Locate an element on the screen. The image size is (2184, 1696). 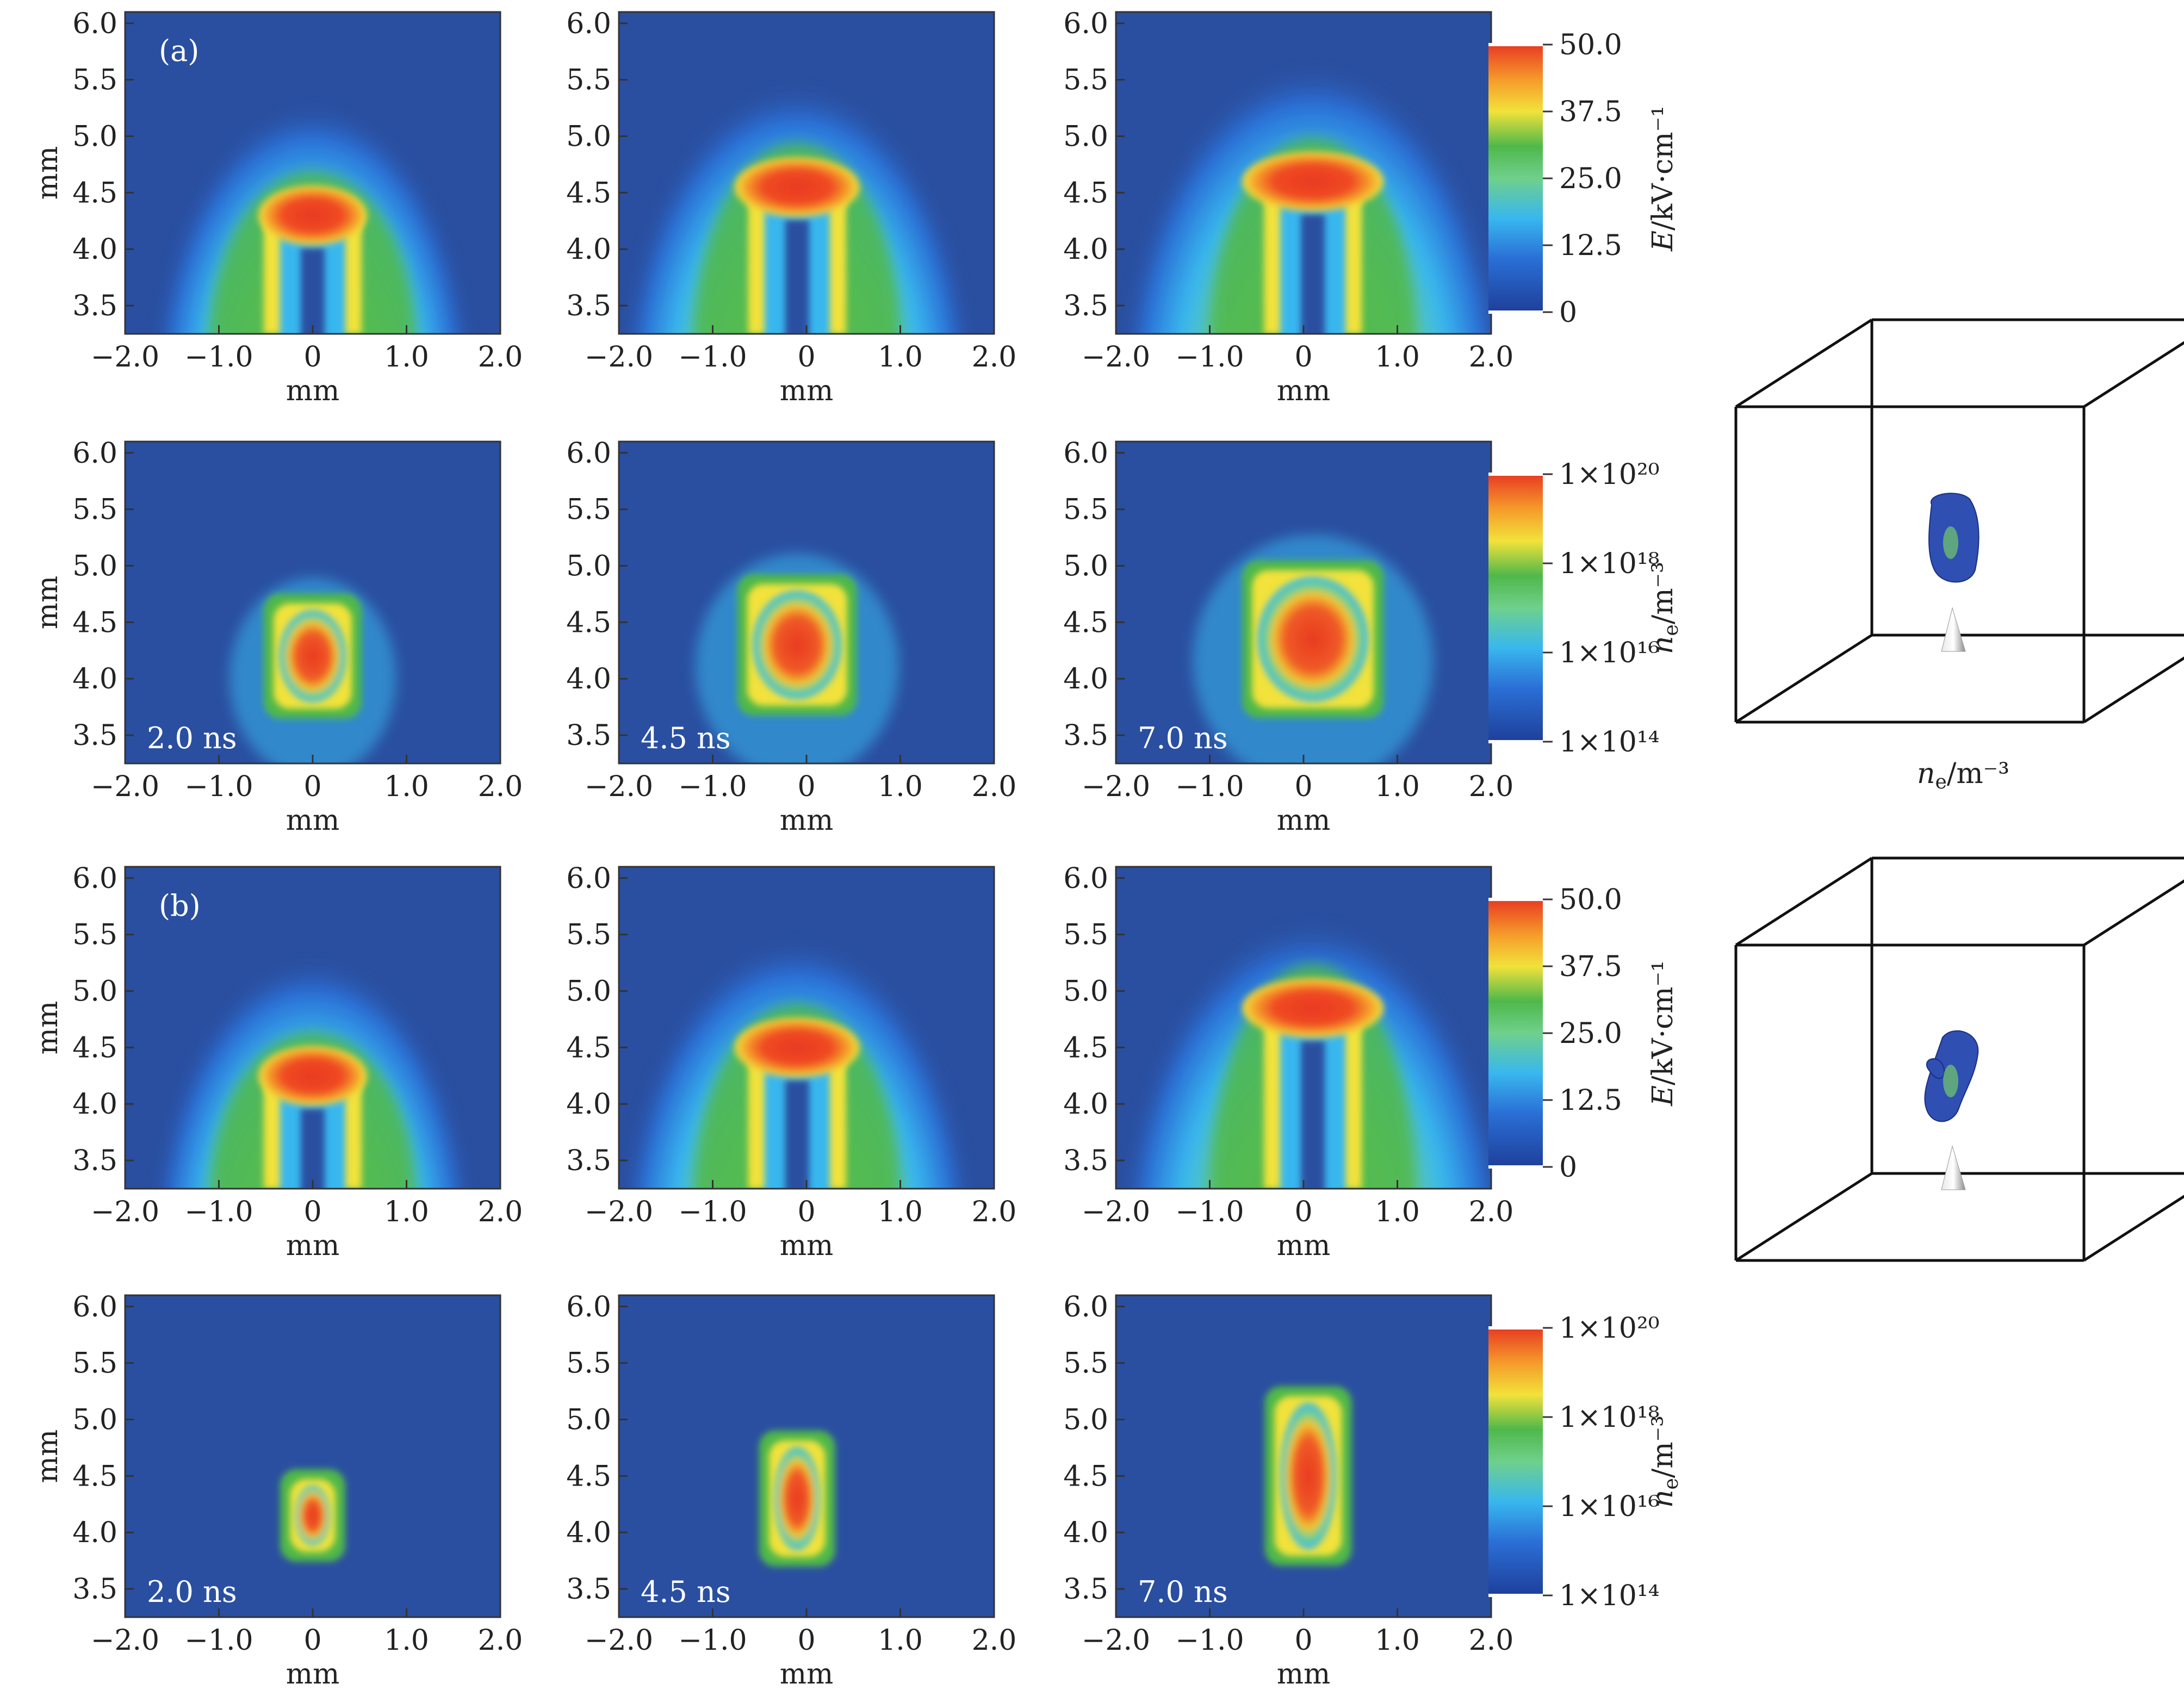
colorbar-label-var: E is located at coordinates (1663, 1096).